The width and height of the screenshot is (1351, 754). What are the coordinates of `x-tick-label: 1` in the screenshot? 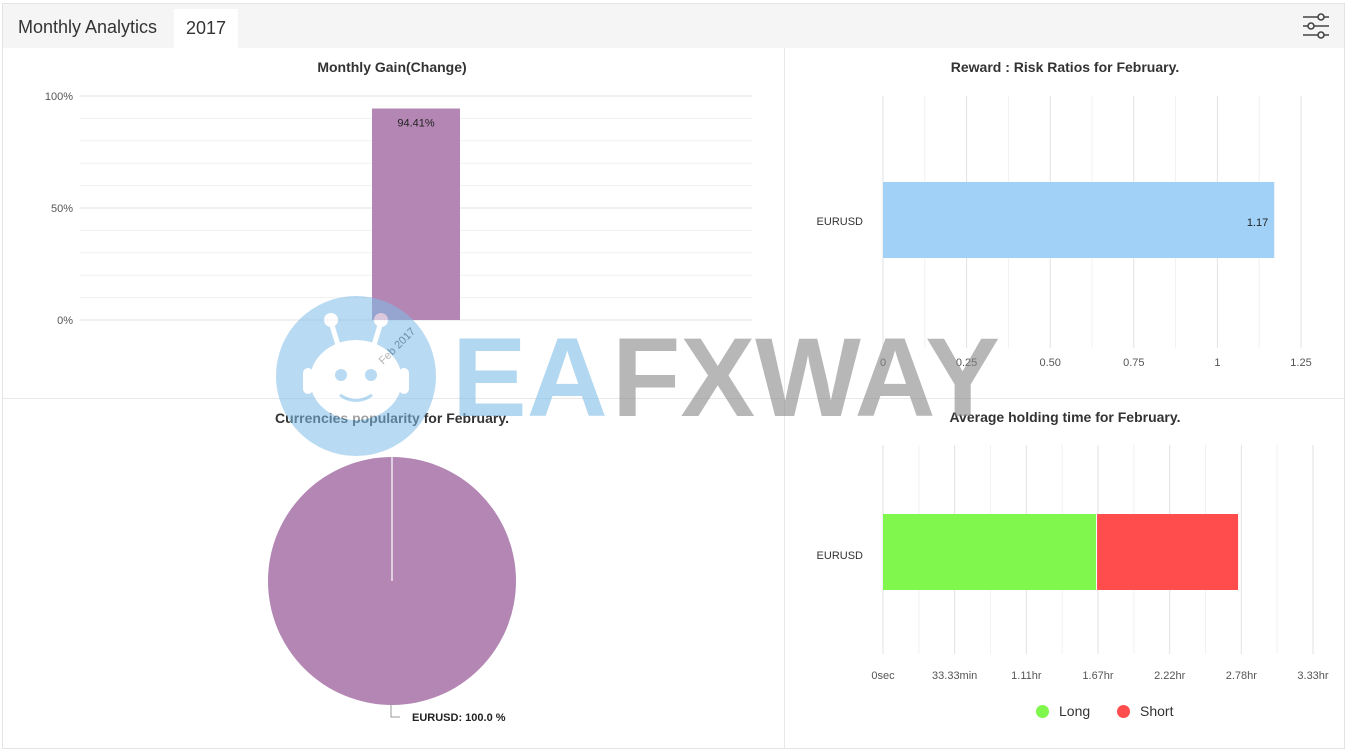 It's located at (1217, 363).